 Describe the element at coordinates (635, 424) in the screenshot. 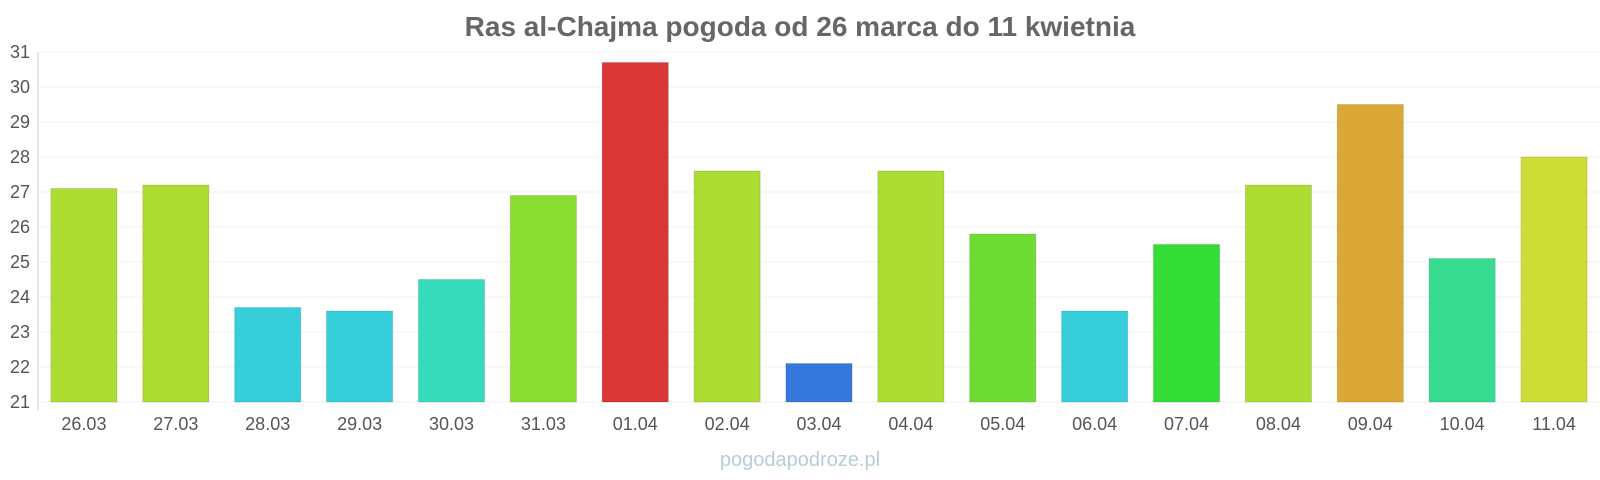

I see `x-tick-label: 01.04` at that location.